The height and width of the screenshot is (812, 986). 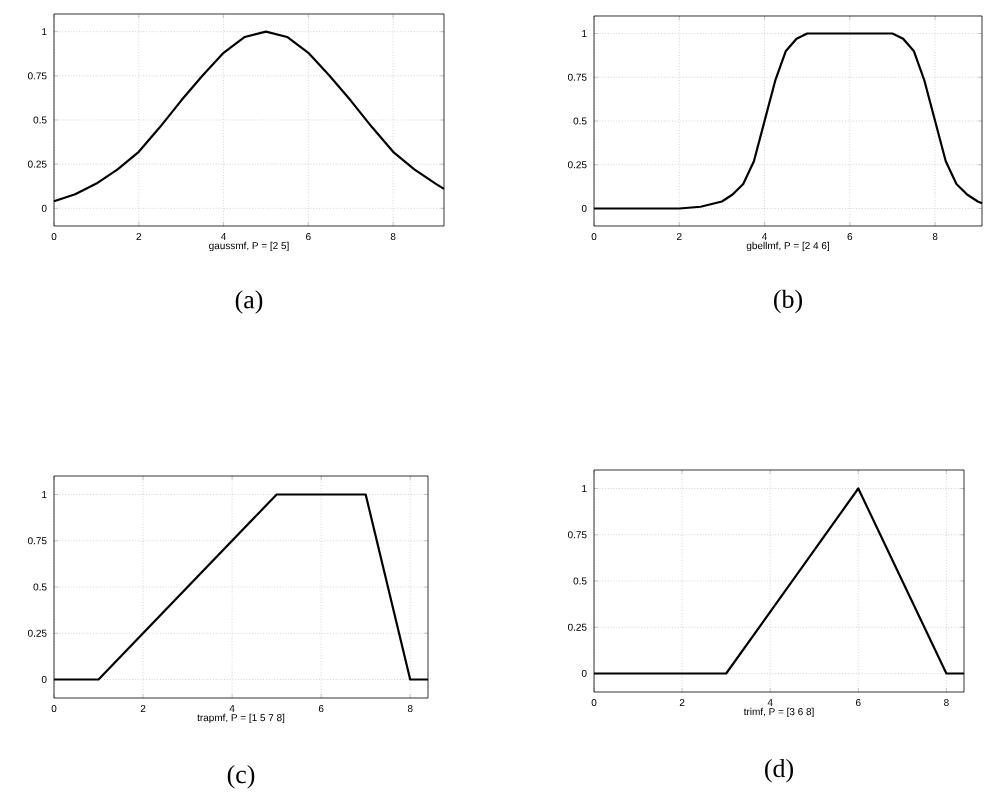 I want to click on text: (a), so click(x=249, y=302).